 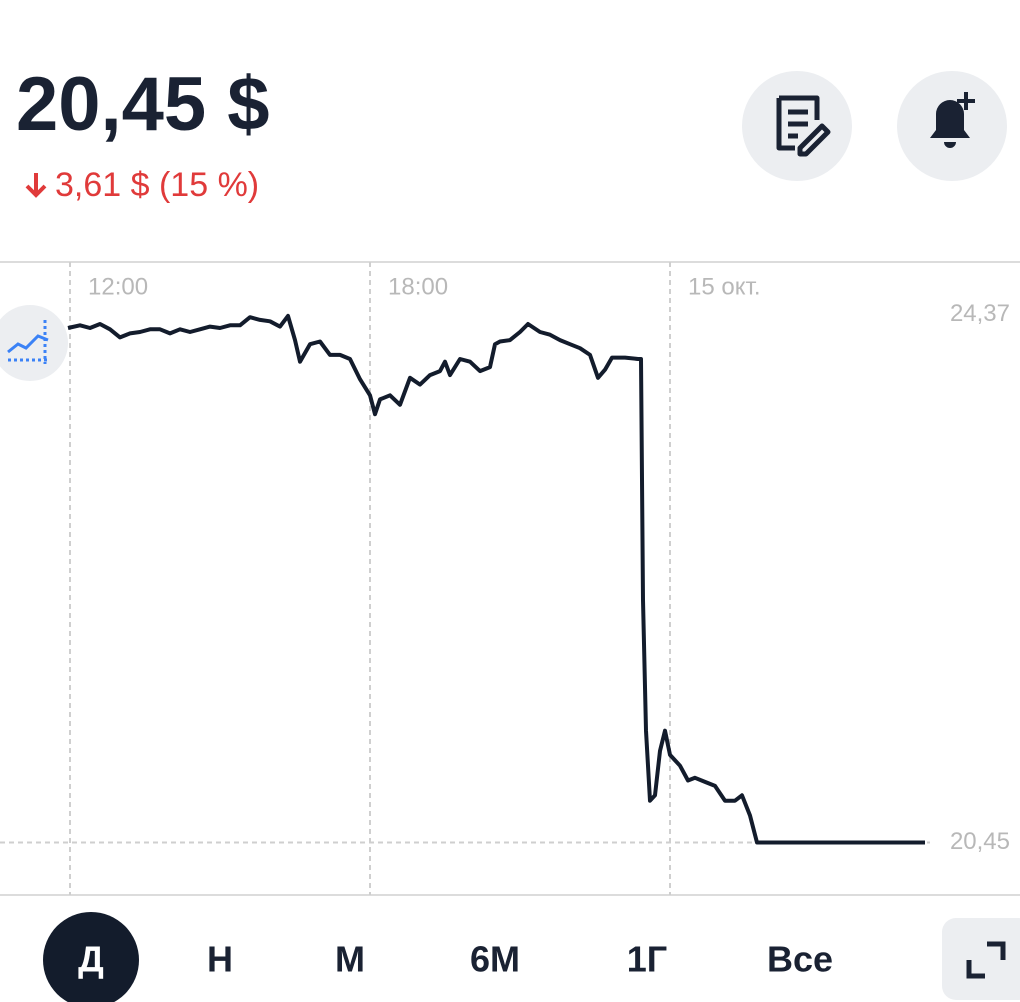 What do you see at coordinates (418, 286) in the screenshot?
I see `x-tick-label: 18:00` at bounding box center [418, 286].